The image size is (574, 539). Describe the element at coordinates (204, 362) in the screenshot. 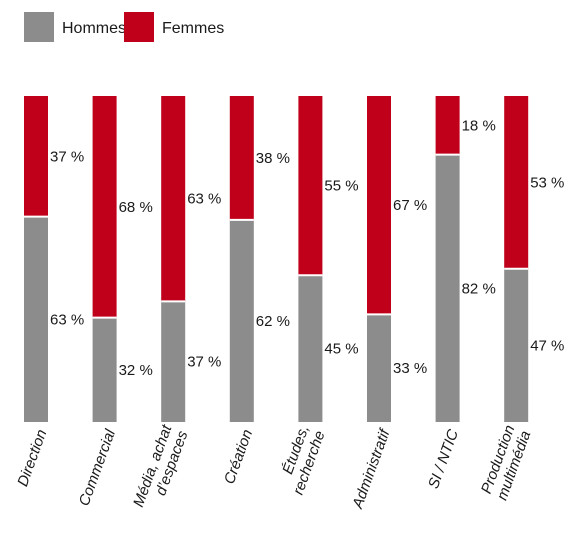

I see `value-label-hommes: 37 %` at that location.